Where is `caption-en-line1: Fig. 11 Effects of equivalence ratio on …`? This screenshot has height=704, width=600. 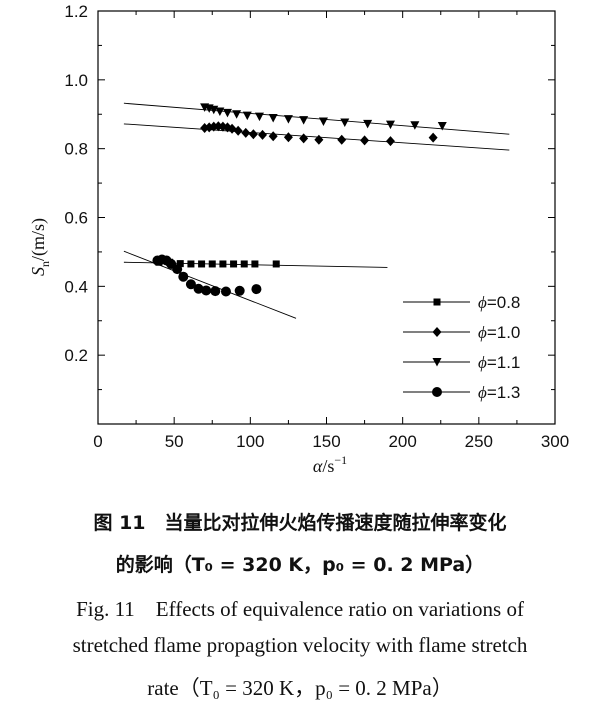
caption-en-line1: Fig. 11 Effects of equivalence ratio on … is located at coordinates (300, 609).